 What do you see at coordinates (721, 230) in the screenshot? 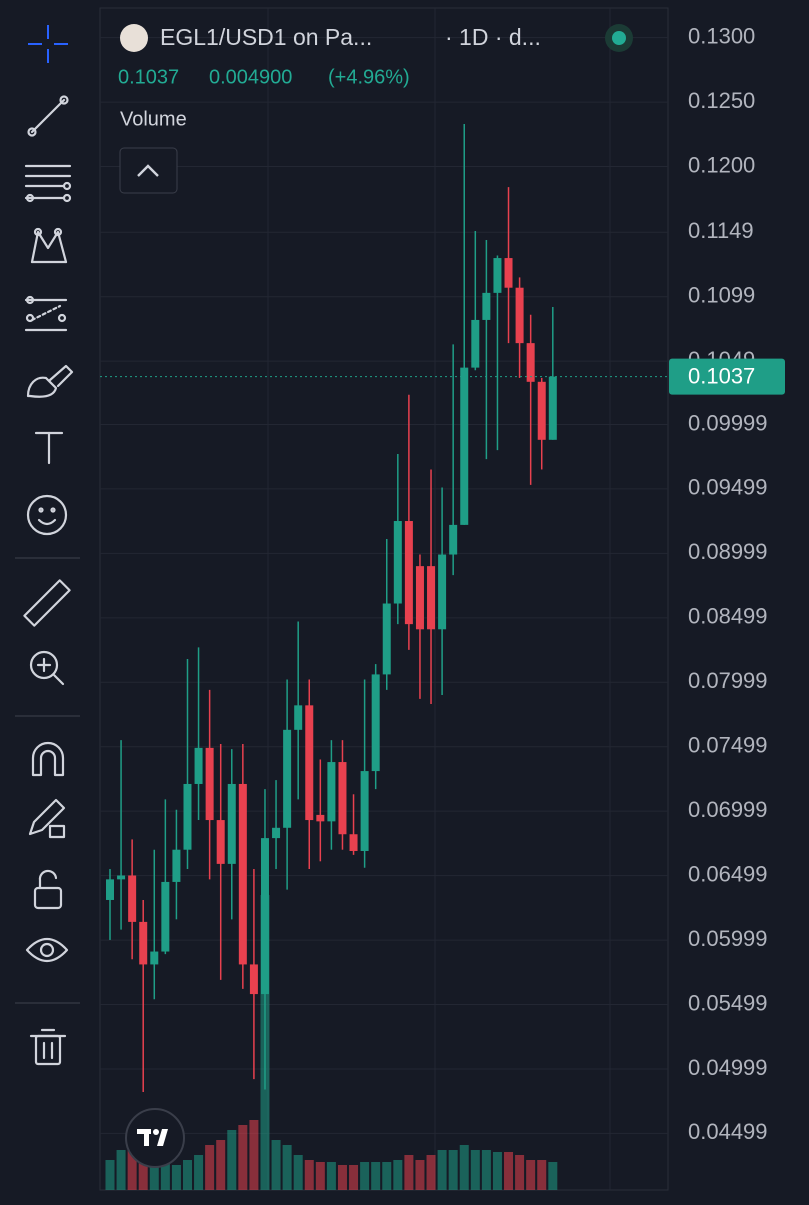
I see `y-tick-label: 0.1149` at bounding box center [721, 230].